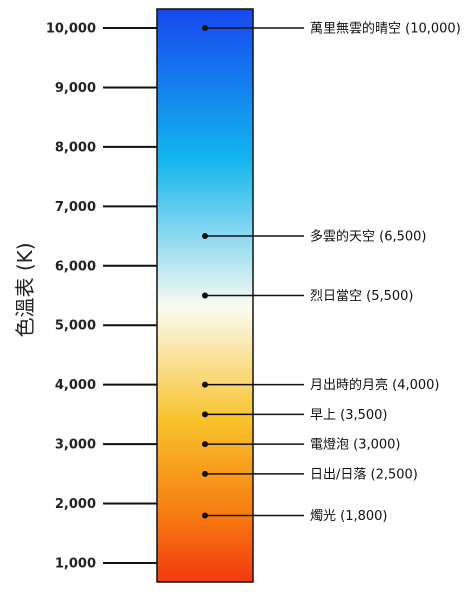 The height and width of the screenshot is (600, 474). I want to click on tick-label: 5,000, so click(75, 326).